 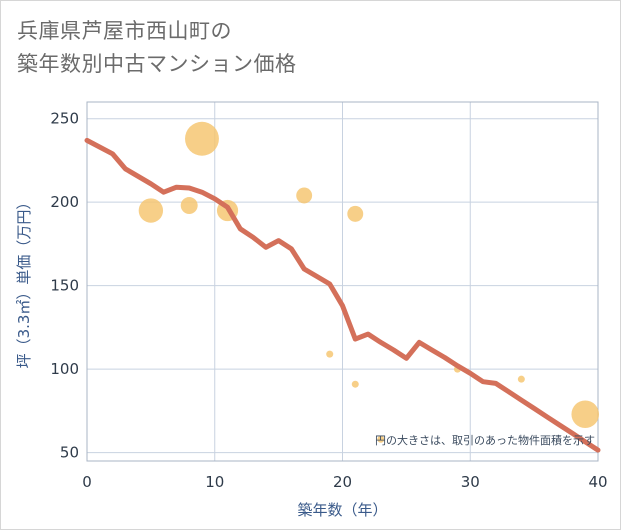 I want to click on x-axis-label: 築年数（年）, so click(x=342, y=510).